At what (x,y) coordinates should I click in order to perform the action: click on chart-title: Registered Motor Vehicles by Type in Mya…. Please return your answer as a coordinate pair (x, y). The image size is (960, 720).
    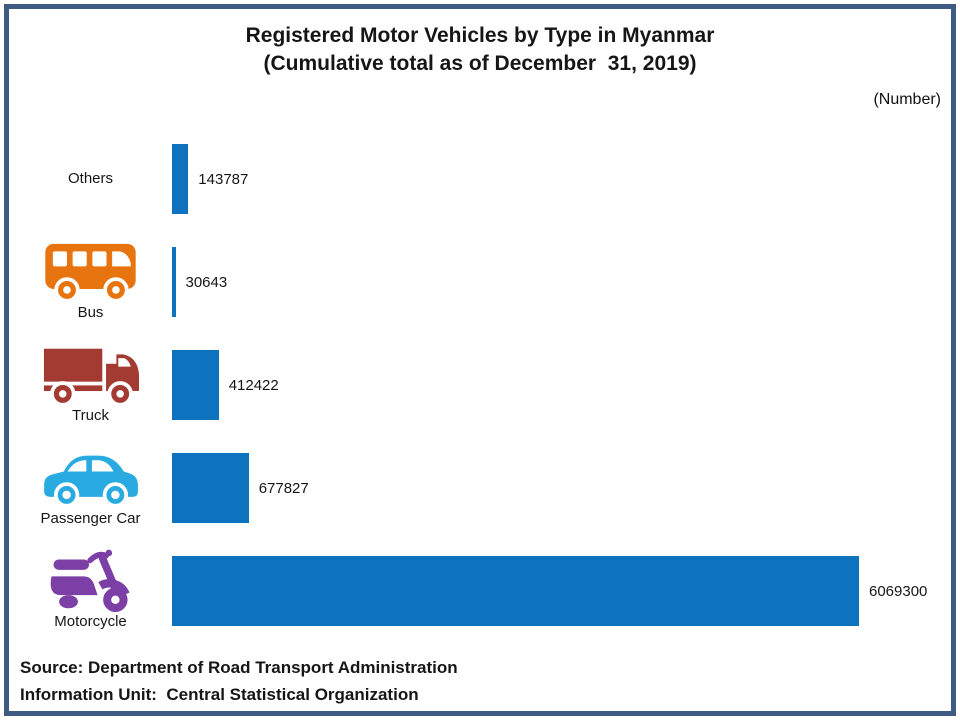
    Looking at the image, I should click on (480, 50).